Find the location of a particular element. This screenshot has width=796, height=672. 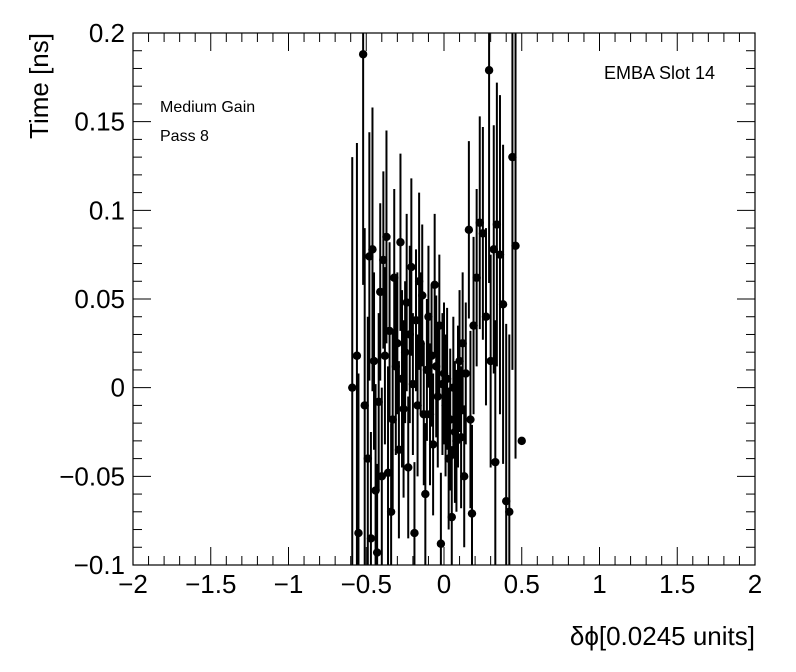

x-tick-label: −1.5 is located at coordinates (210, 584).